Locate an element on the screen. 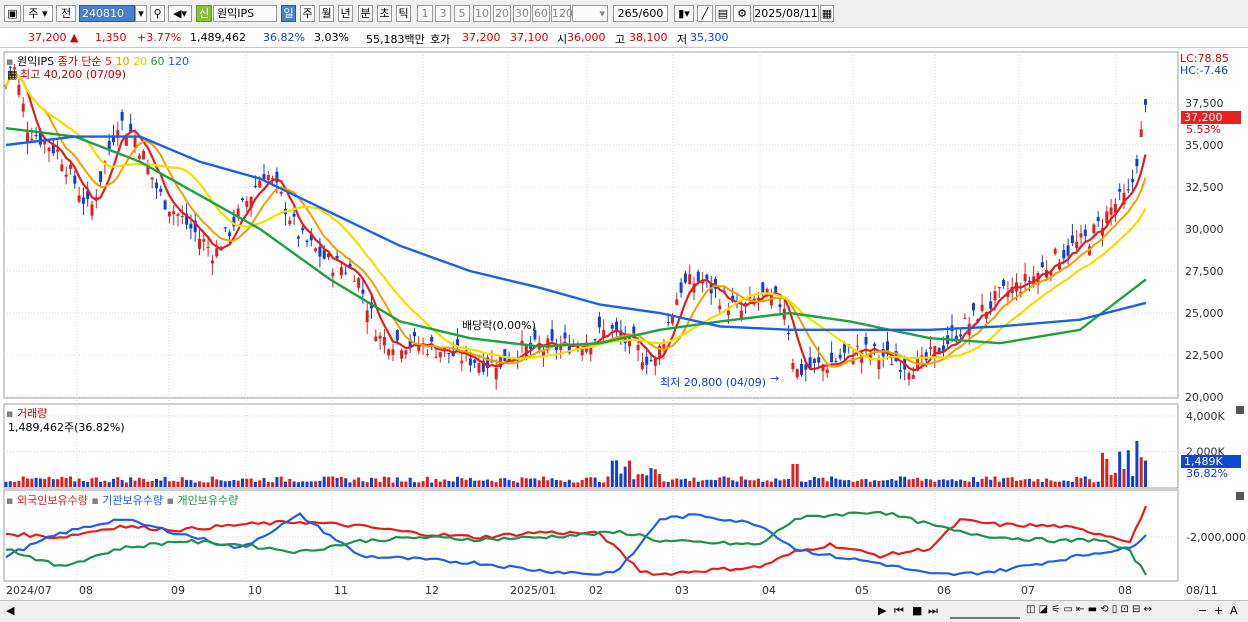 The width and height of the screenshot is (1248, 622). count-field: 265/600 is located at coordinates (640, 13).